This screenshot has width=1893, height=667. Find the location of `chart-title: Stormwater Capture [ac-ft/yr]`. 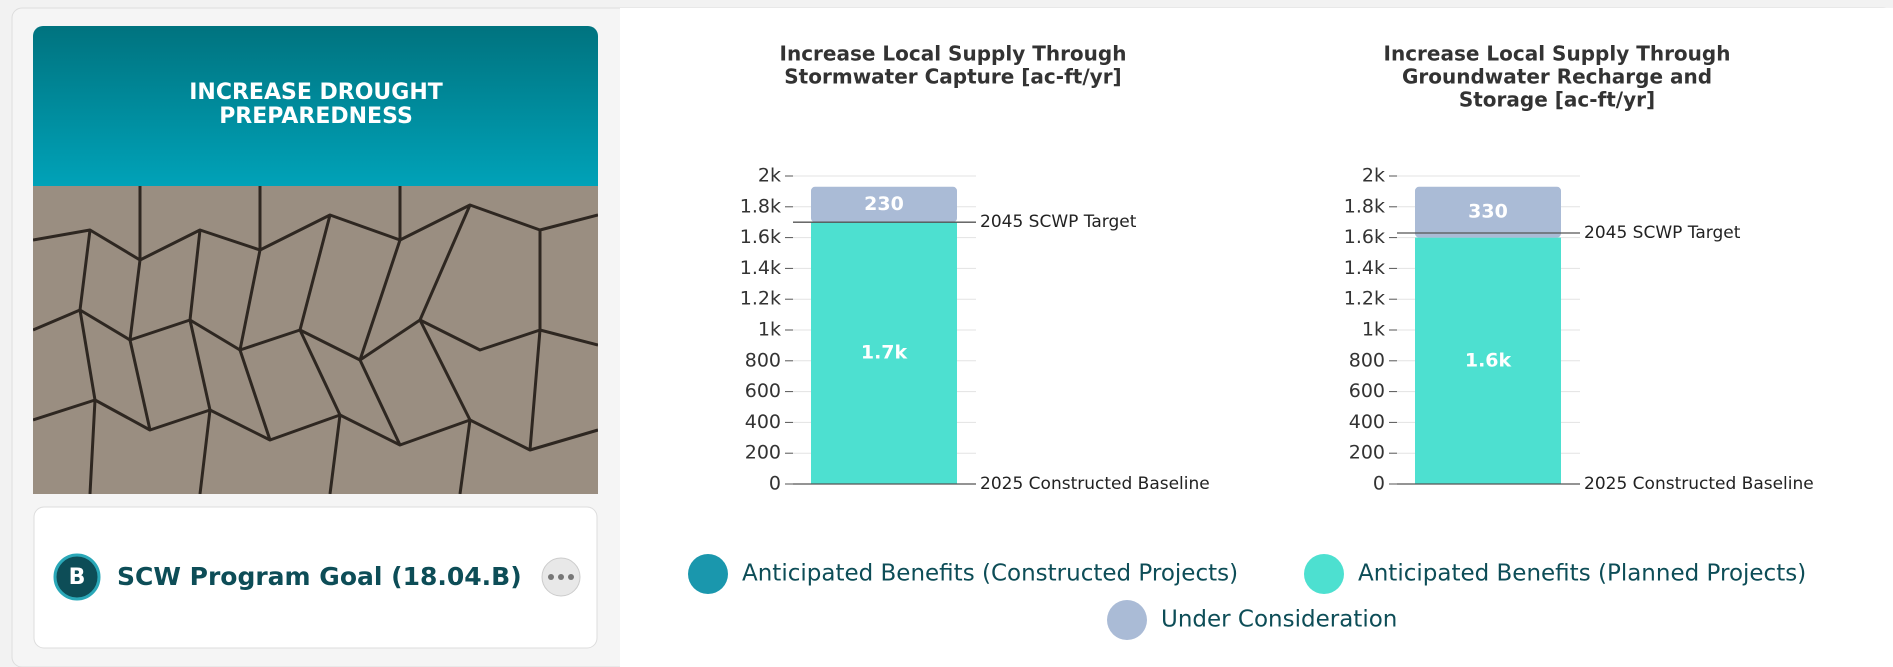

chart-title: Stormwater Capture [ac-ft/yr] is located at coordinates (952, 77).